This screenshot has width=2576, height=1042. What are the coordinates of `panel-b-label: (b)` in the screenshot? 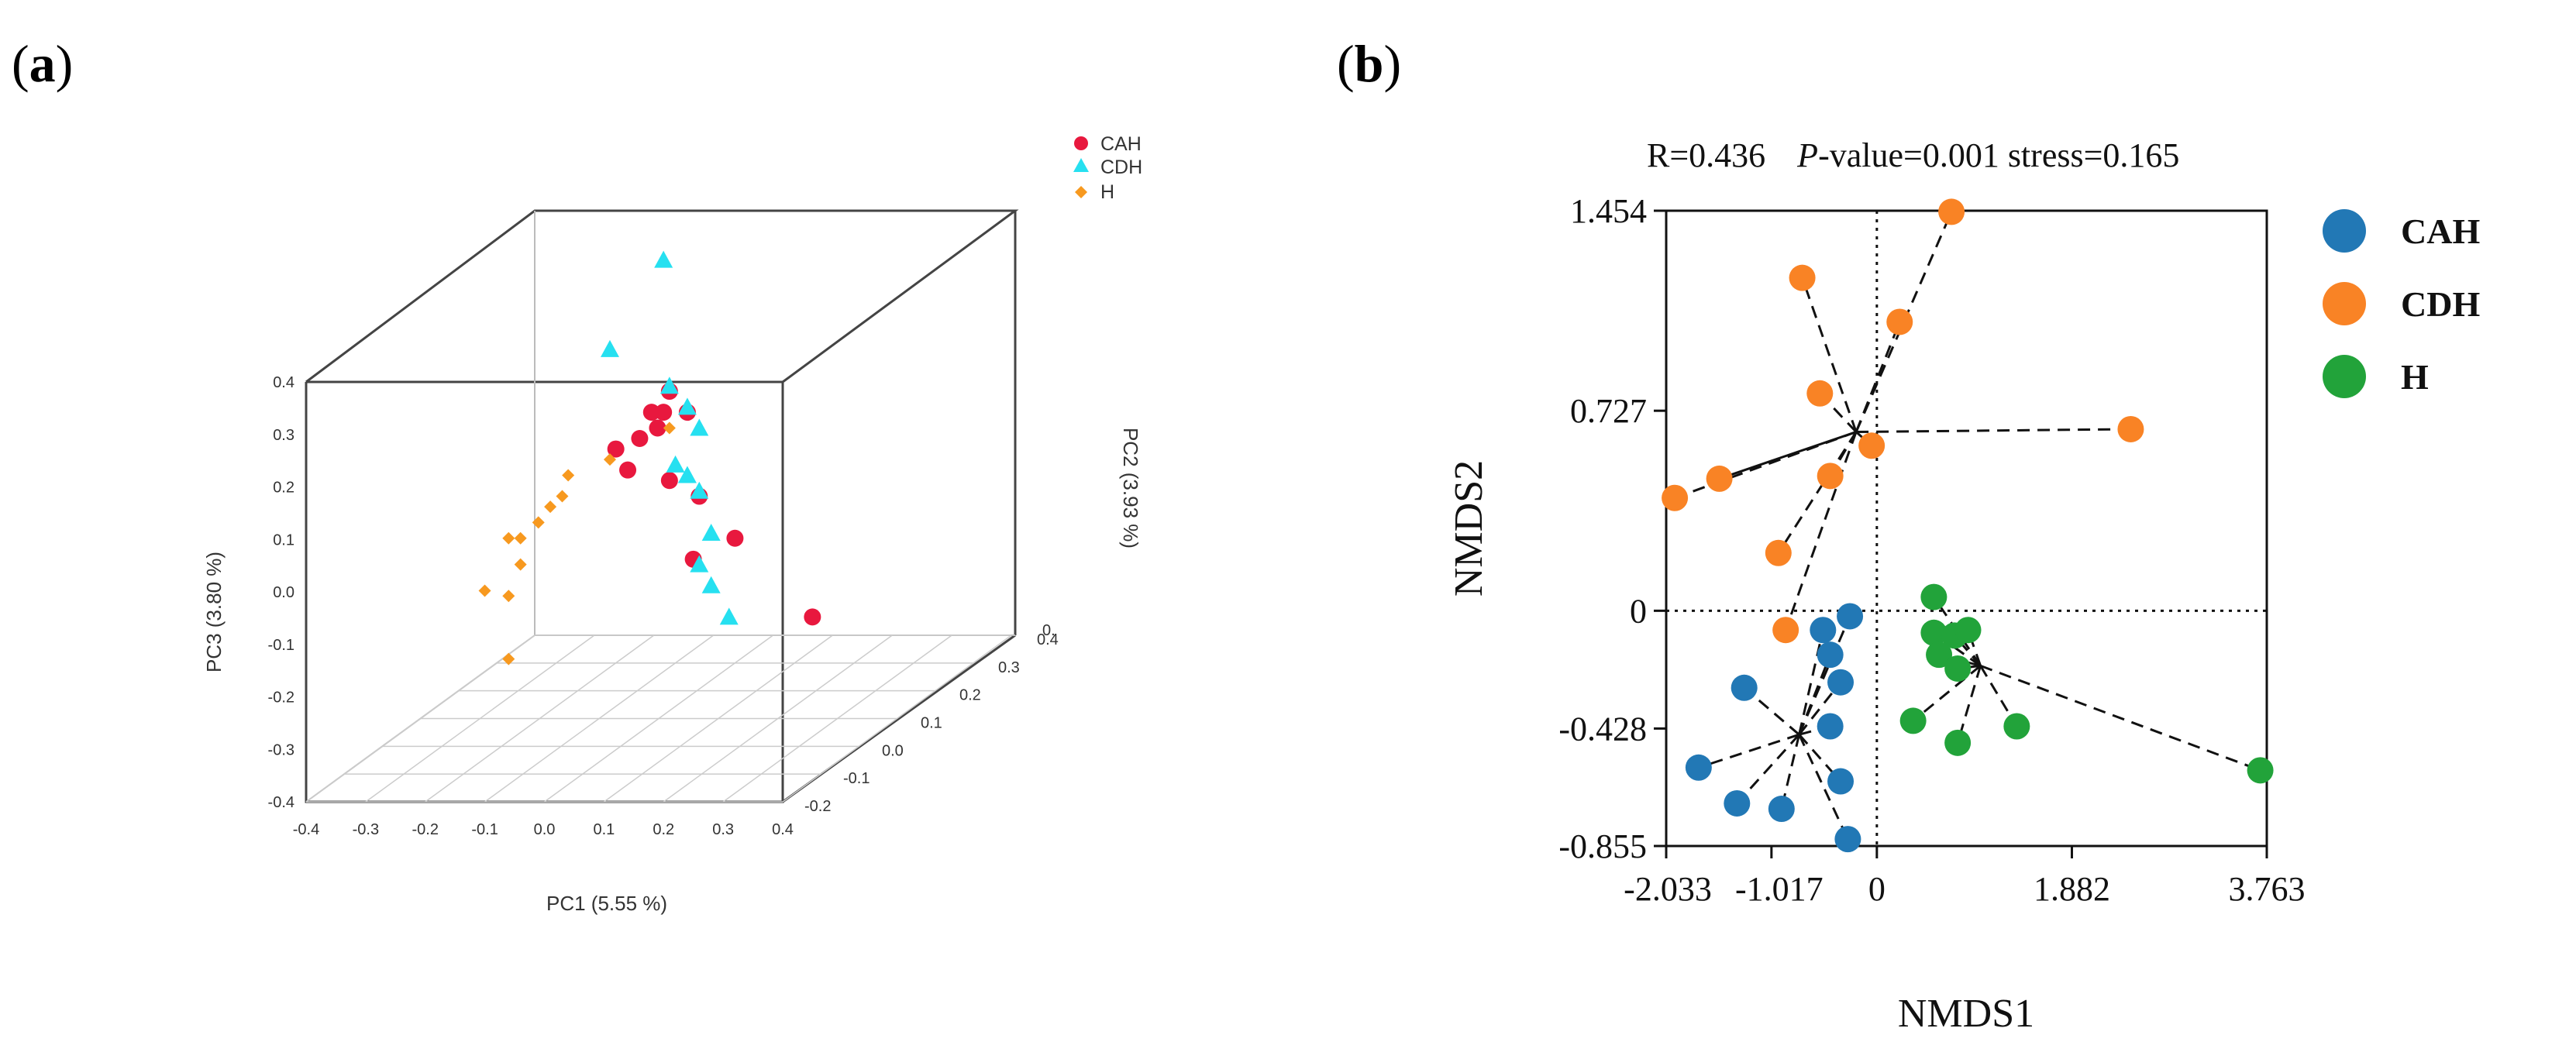 It's located at (1369, 63).